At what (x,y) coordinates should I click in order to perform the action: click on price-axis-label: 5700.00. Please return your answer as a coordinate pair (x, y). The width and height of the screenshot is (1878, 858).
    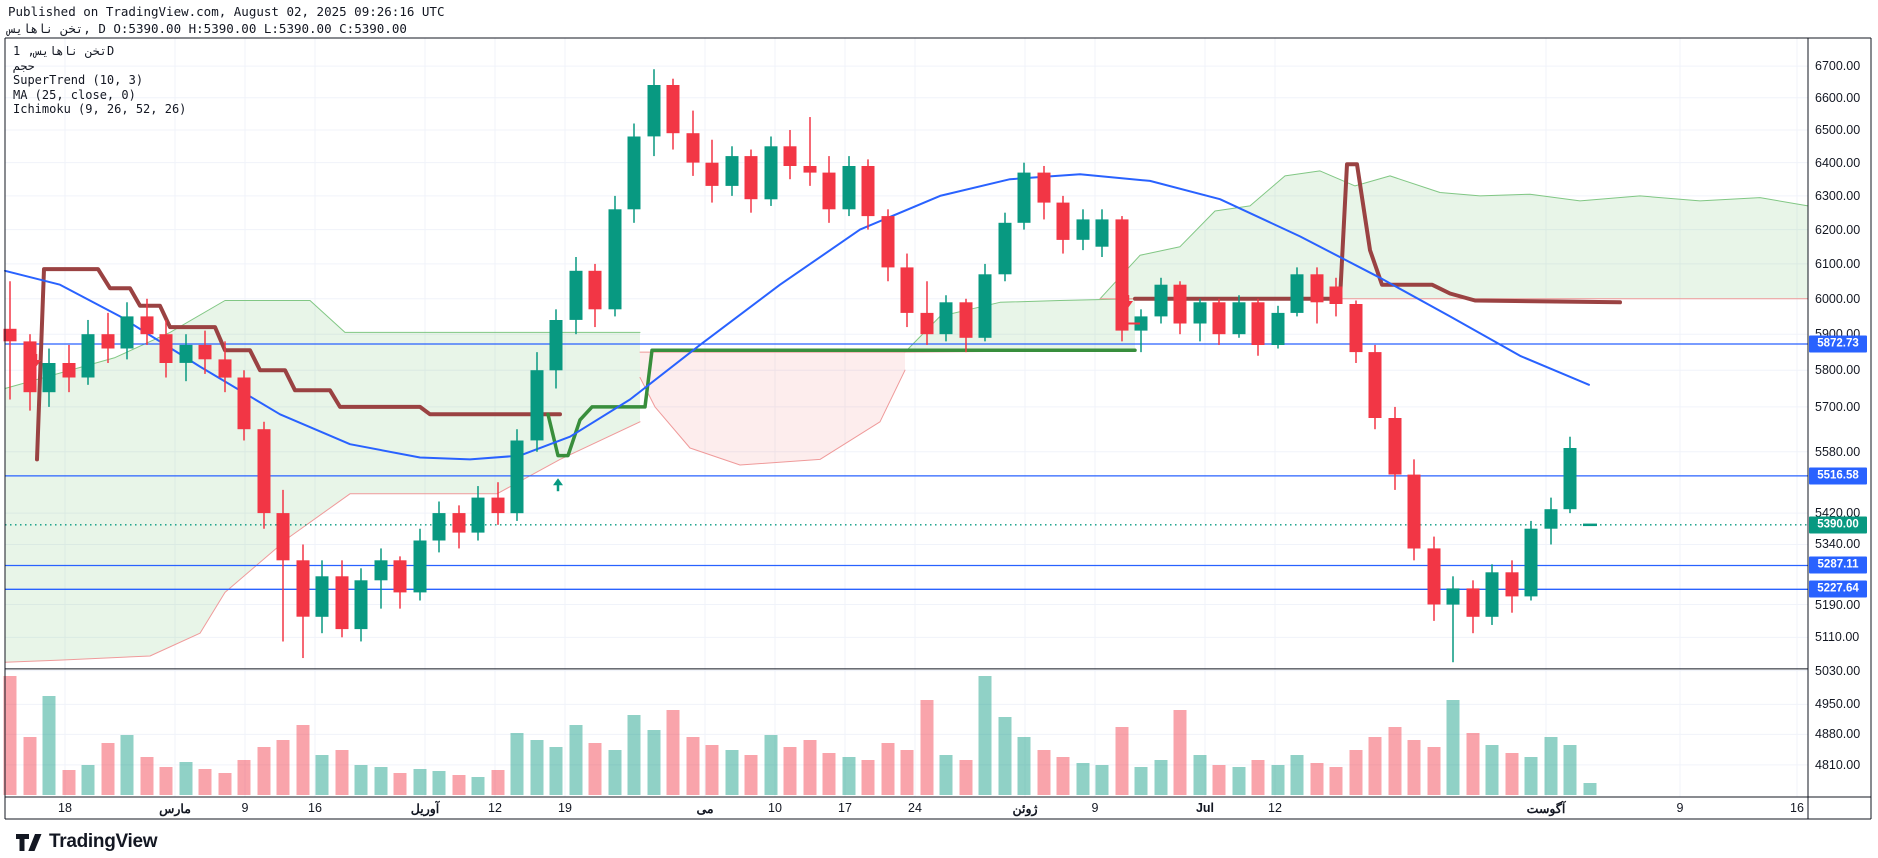
    Looking at the image, I should click on (1838, 406).